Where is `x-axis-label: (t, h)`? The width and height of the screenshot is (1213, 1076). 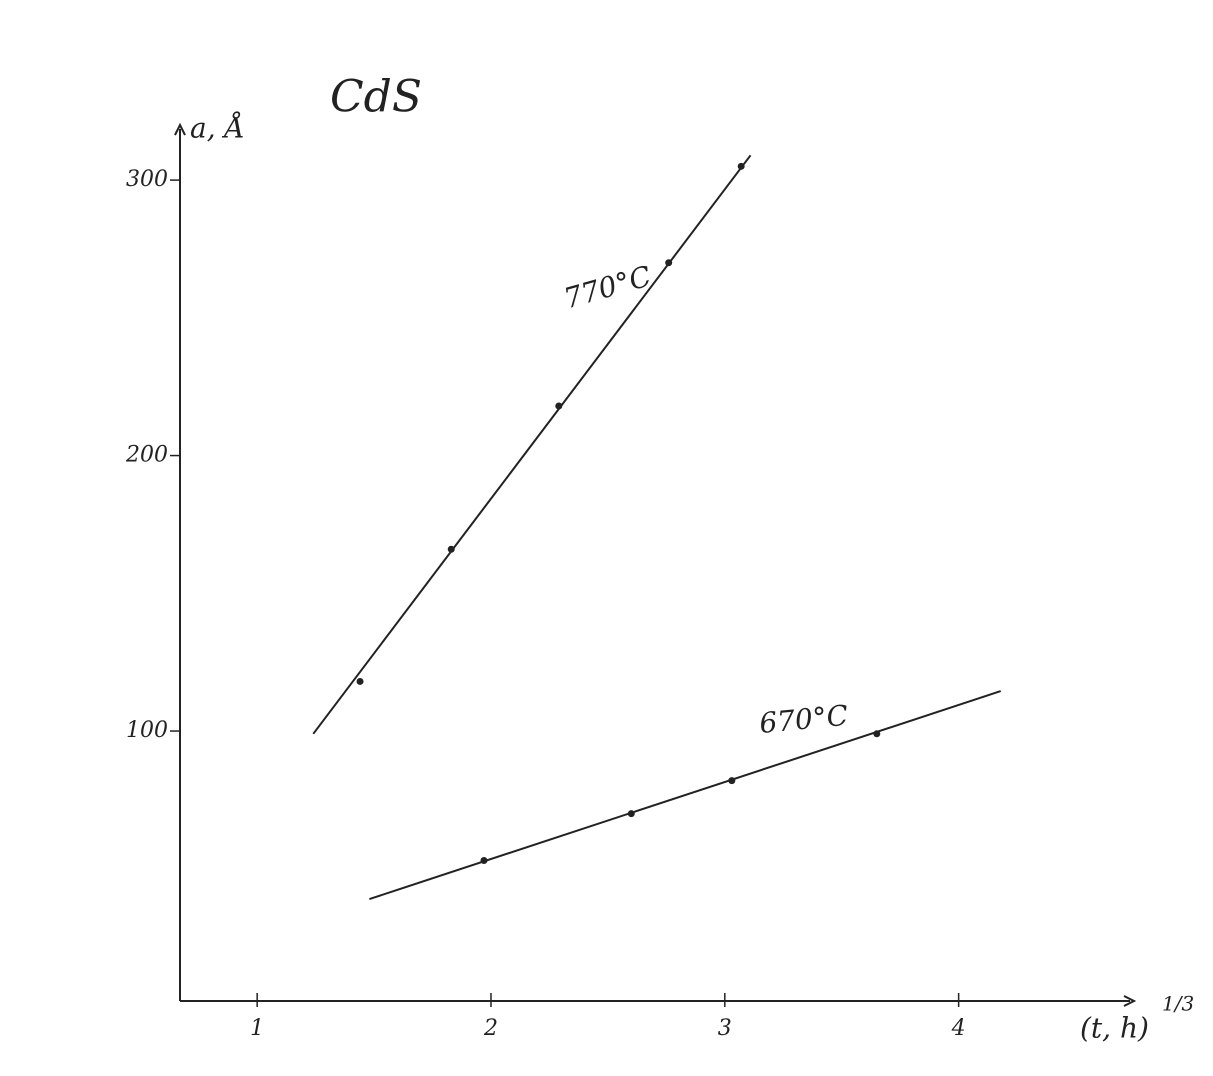 x-axis-label: (t, h) is located at coordinates (1114, 1028).